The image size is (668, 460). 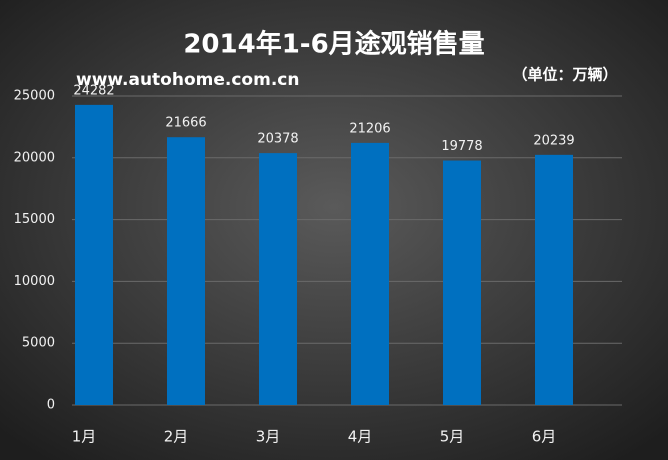 I want to click on x-tick-label: 6月, so click(x=544, y=437).